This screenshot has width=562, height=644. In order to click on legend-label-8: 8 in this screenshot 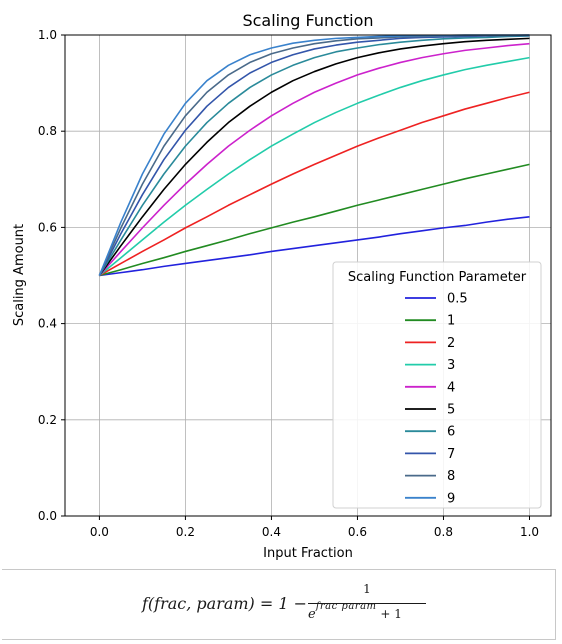, I will do `click(451, 476)`.